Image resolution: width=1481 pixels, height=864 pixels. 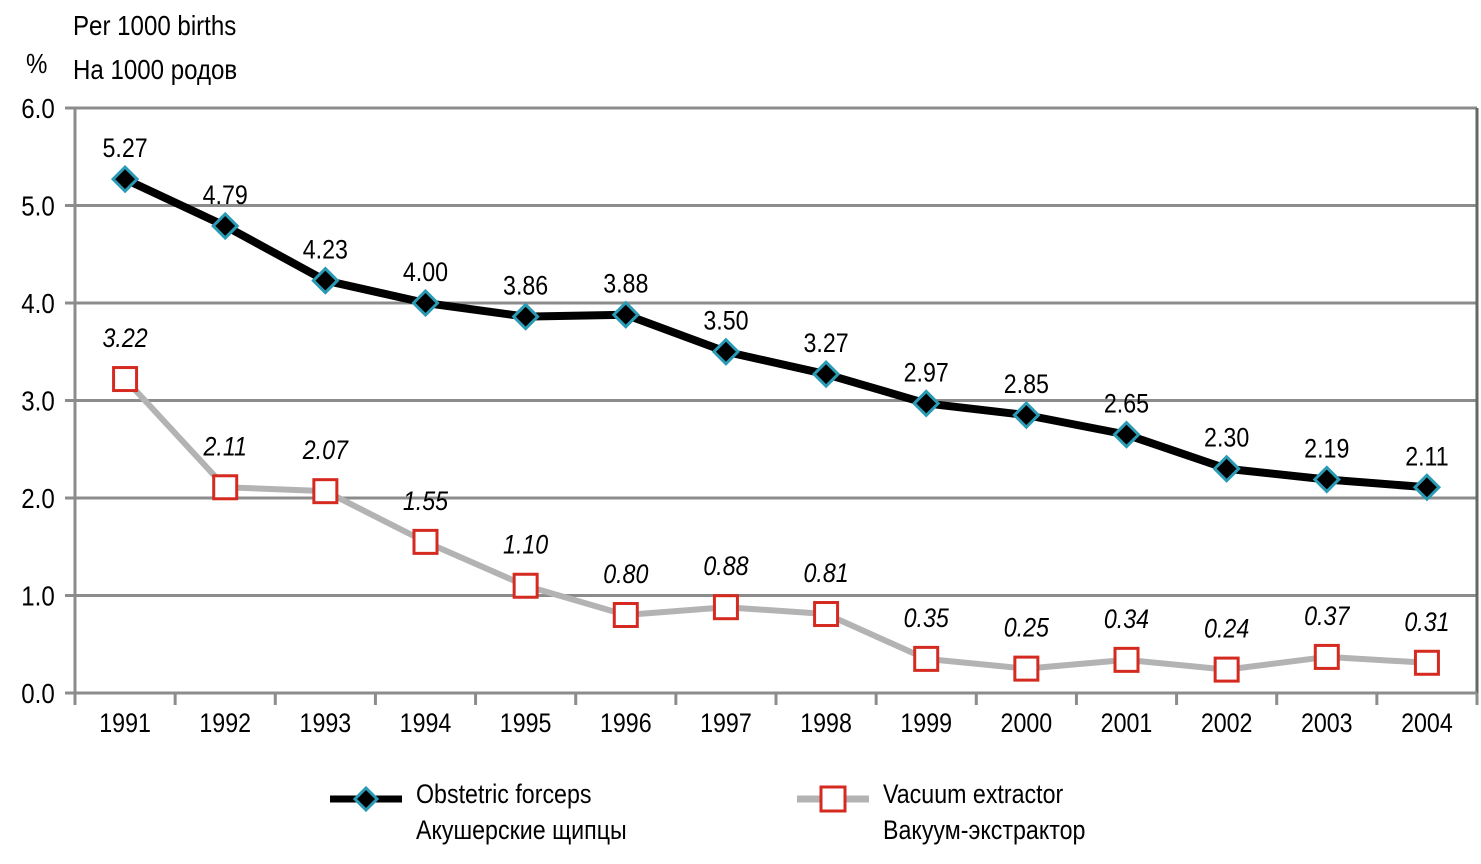 I want to click on forceps-data-label-1996: 3.88, so click(x=625, y=284).